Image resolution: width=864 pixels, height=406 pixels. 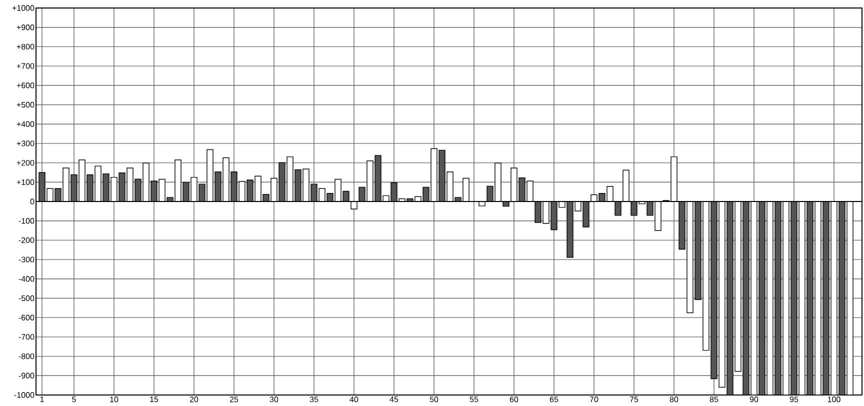 What do you see at coordinates (25, 66) in the screenshot?
I see `y-tick-label: +700` at bounding box center [25, 66].